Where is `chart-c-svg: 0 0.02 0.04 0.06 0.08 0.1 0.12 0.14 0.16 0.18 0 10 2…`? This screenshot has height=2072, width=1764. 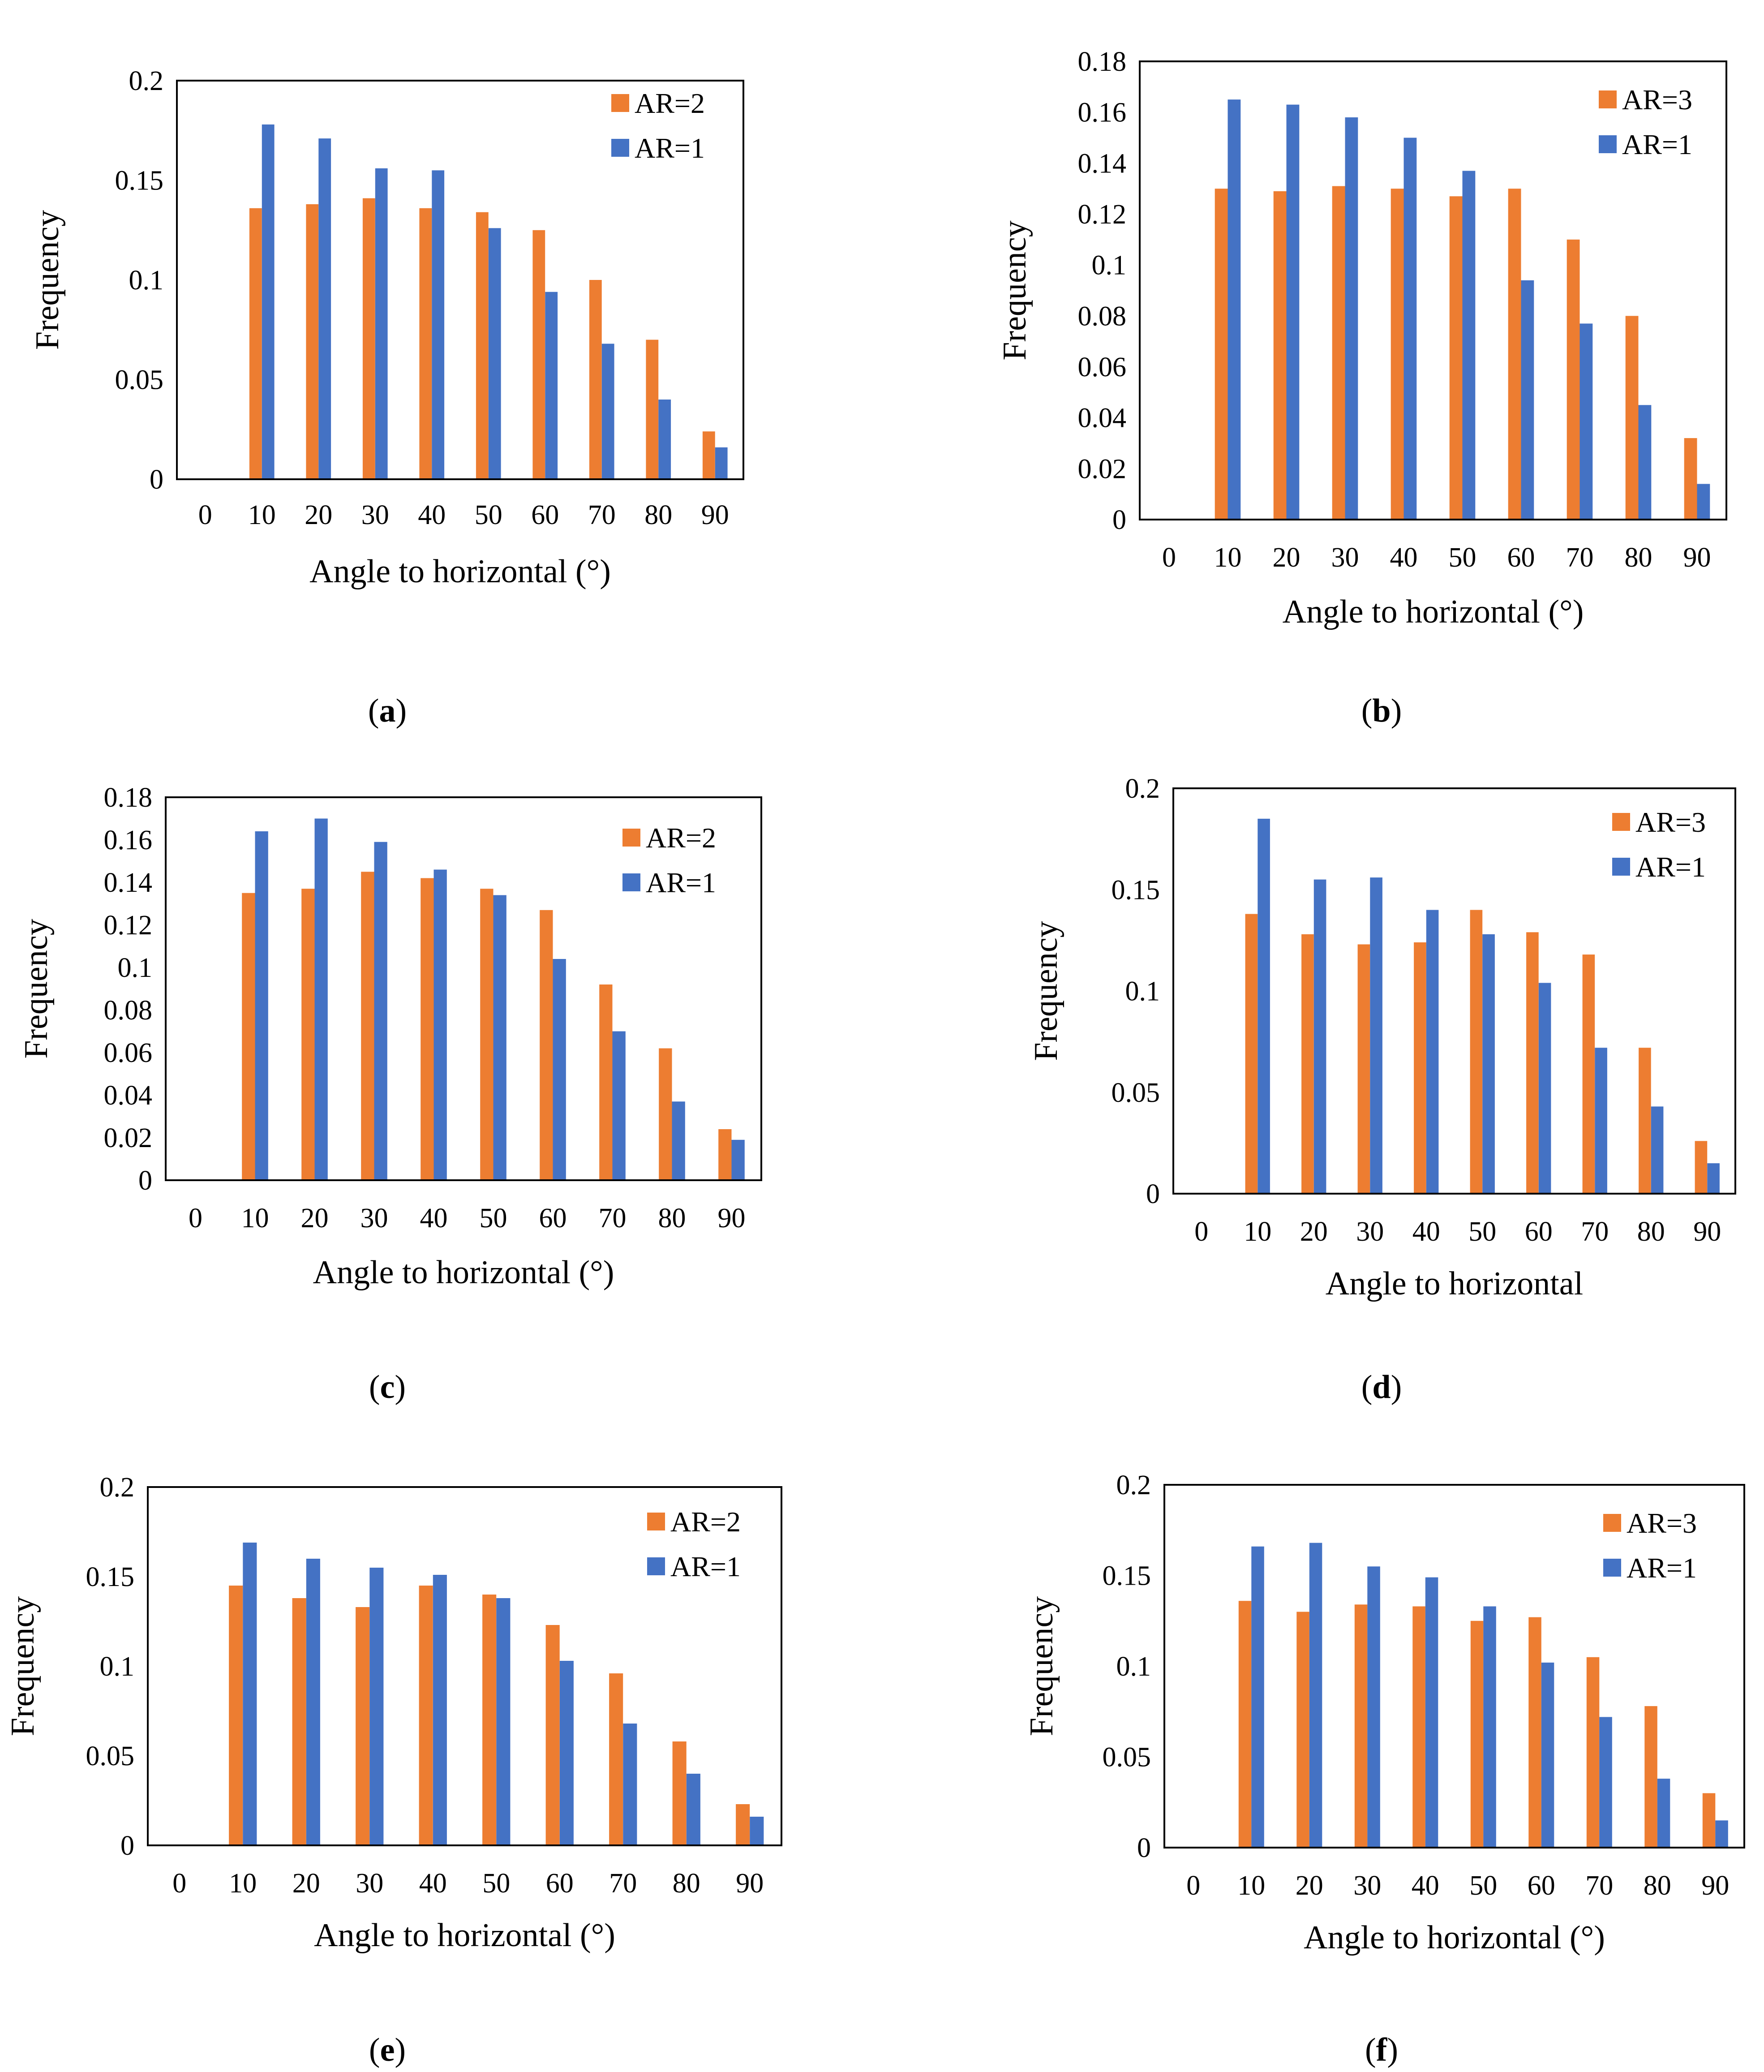
chart-c-svg: 0 0.02 0.04 0.06 0.08 0.1 0.12 0.14 0.16 0.18 0 10 2… is located at coordinates (390, 1036).